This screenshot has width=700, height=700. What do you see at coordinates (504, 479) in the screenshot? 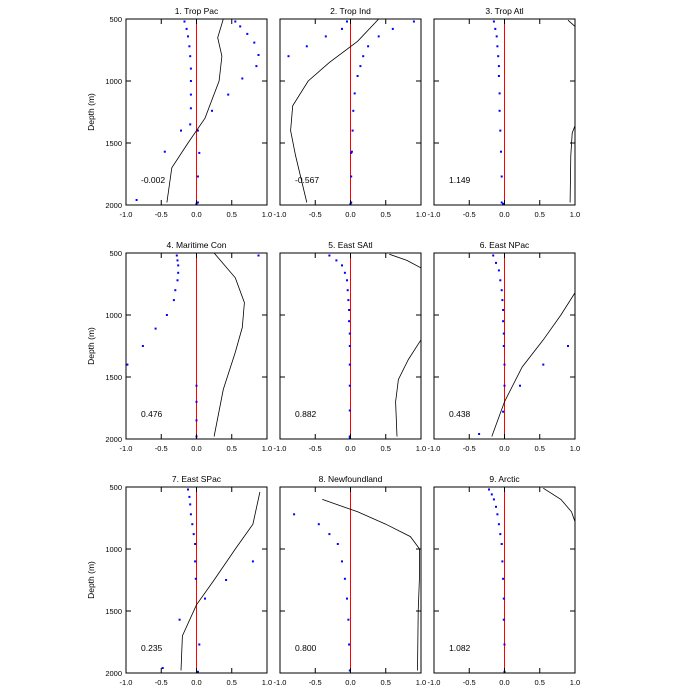
I see `panel-title: 9. Arctic` at bounding box center [504, 479].